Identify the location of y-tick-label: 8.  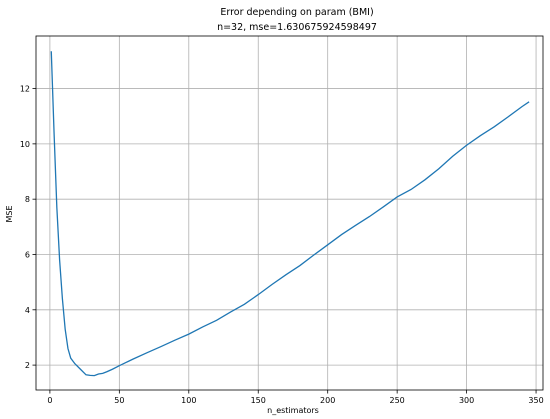
(27, 199).